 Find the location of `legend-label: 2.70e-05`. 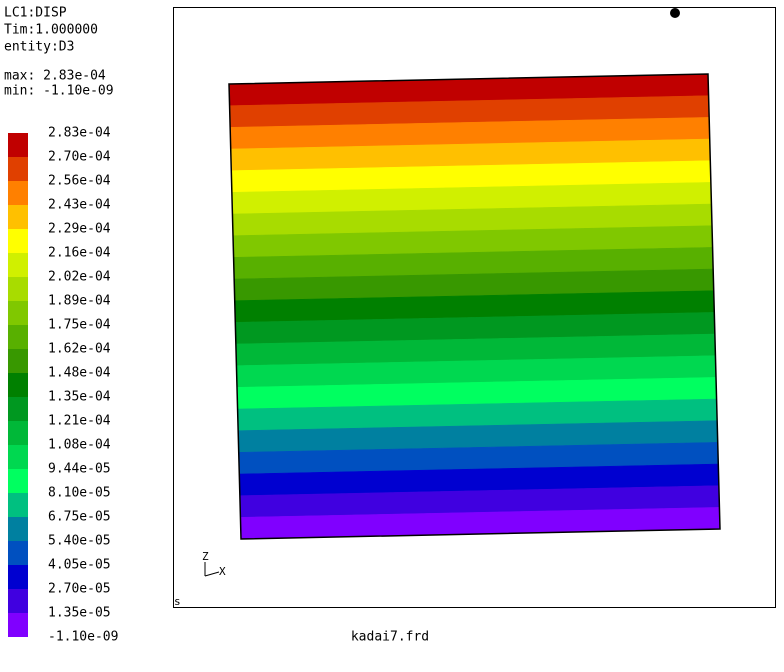

legend-label: 2.70e-05 is located at coordinates (79, 589).